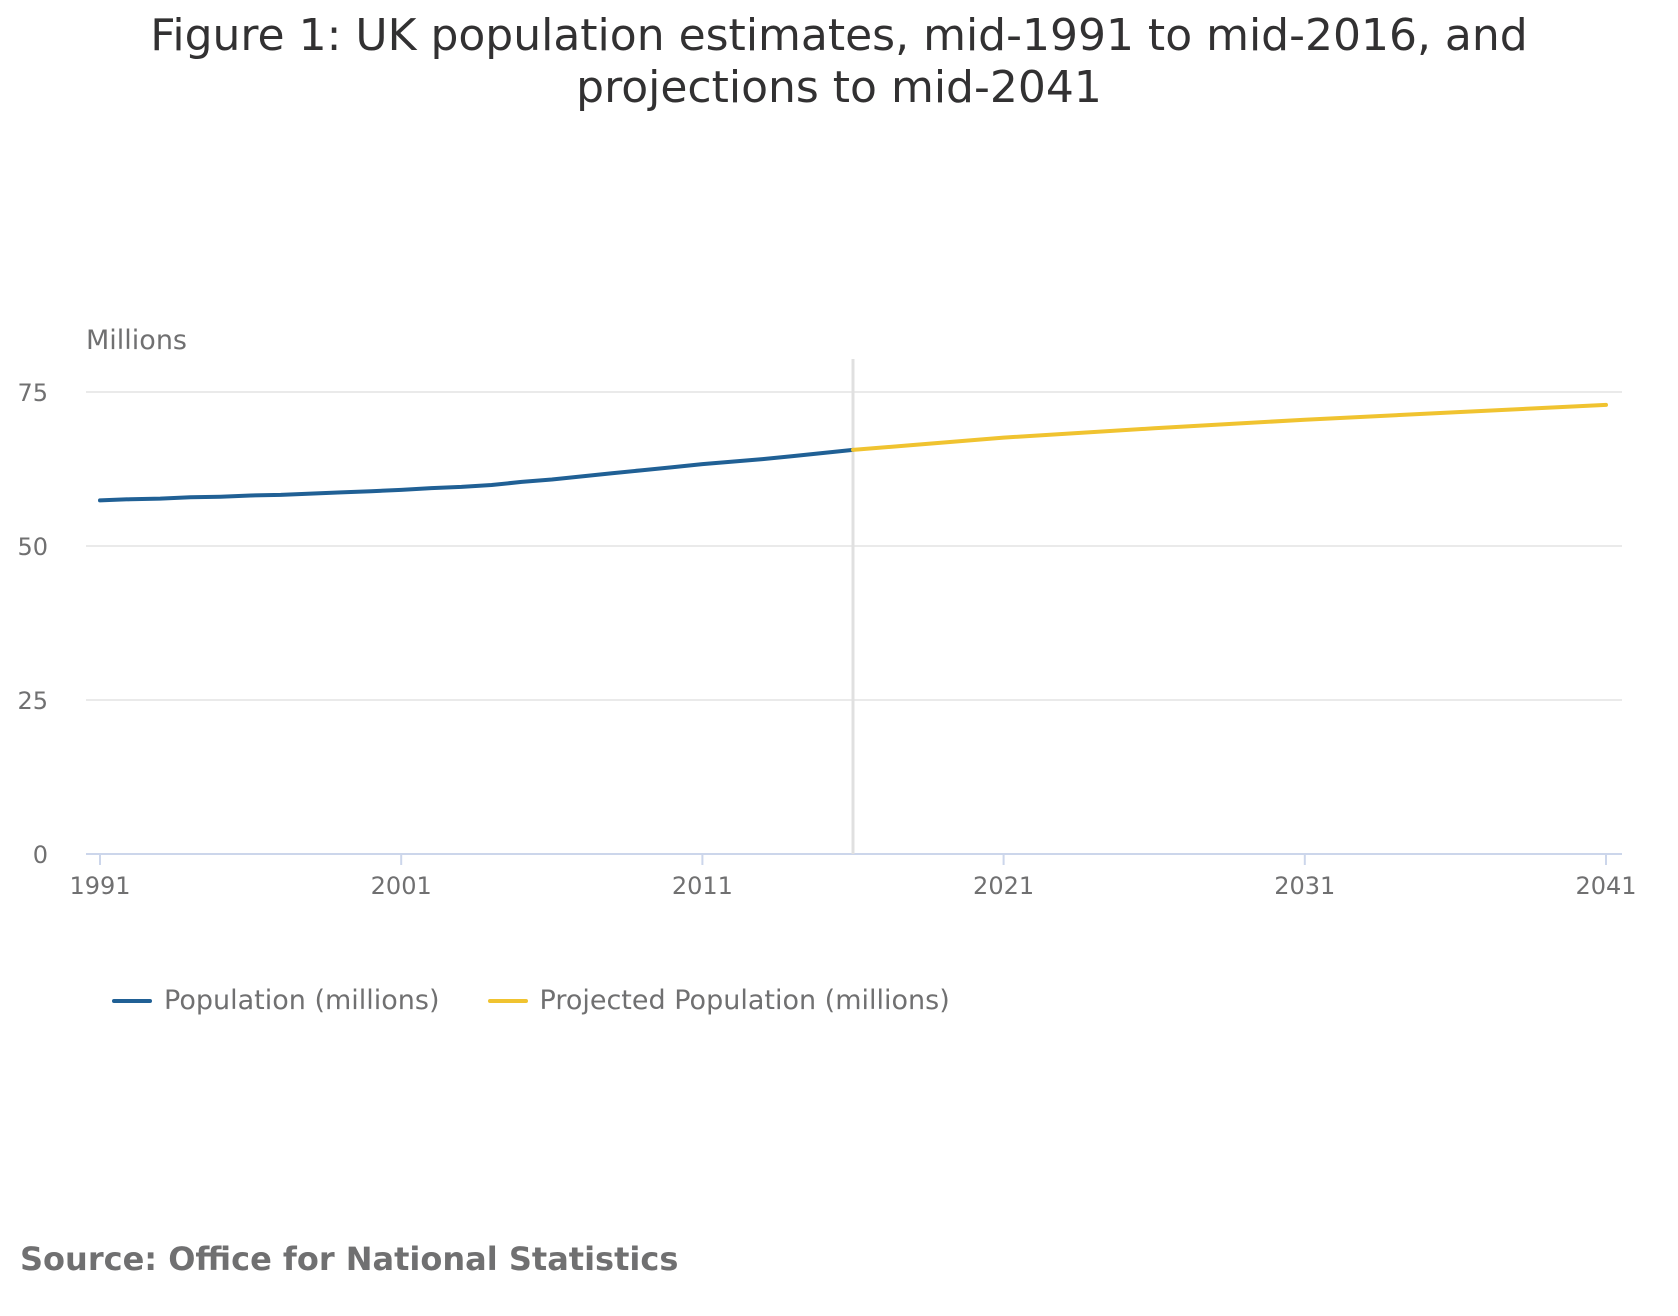 This screenshot has width=1678, height=1316. Describe the element at coordinates (89, 1259) in the screenshot. I see `source-label: Source:` at that location.